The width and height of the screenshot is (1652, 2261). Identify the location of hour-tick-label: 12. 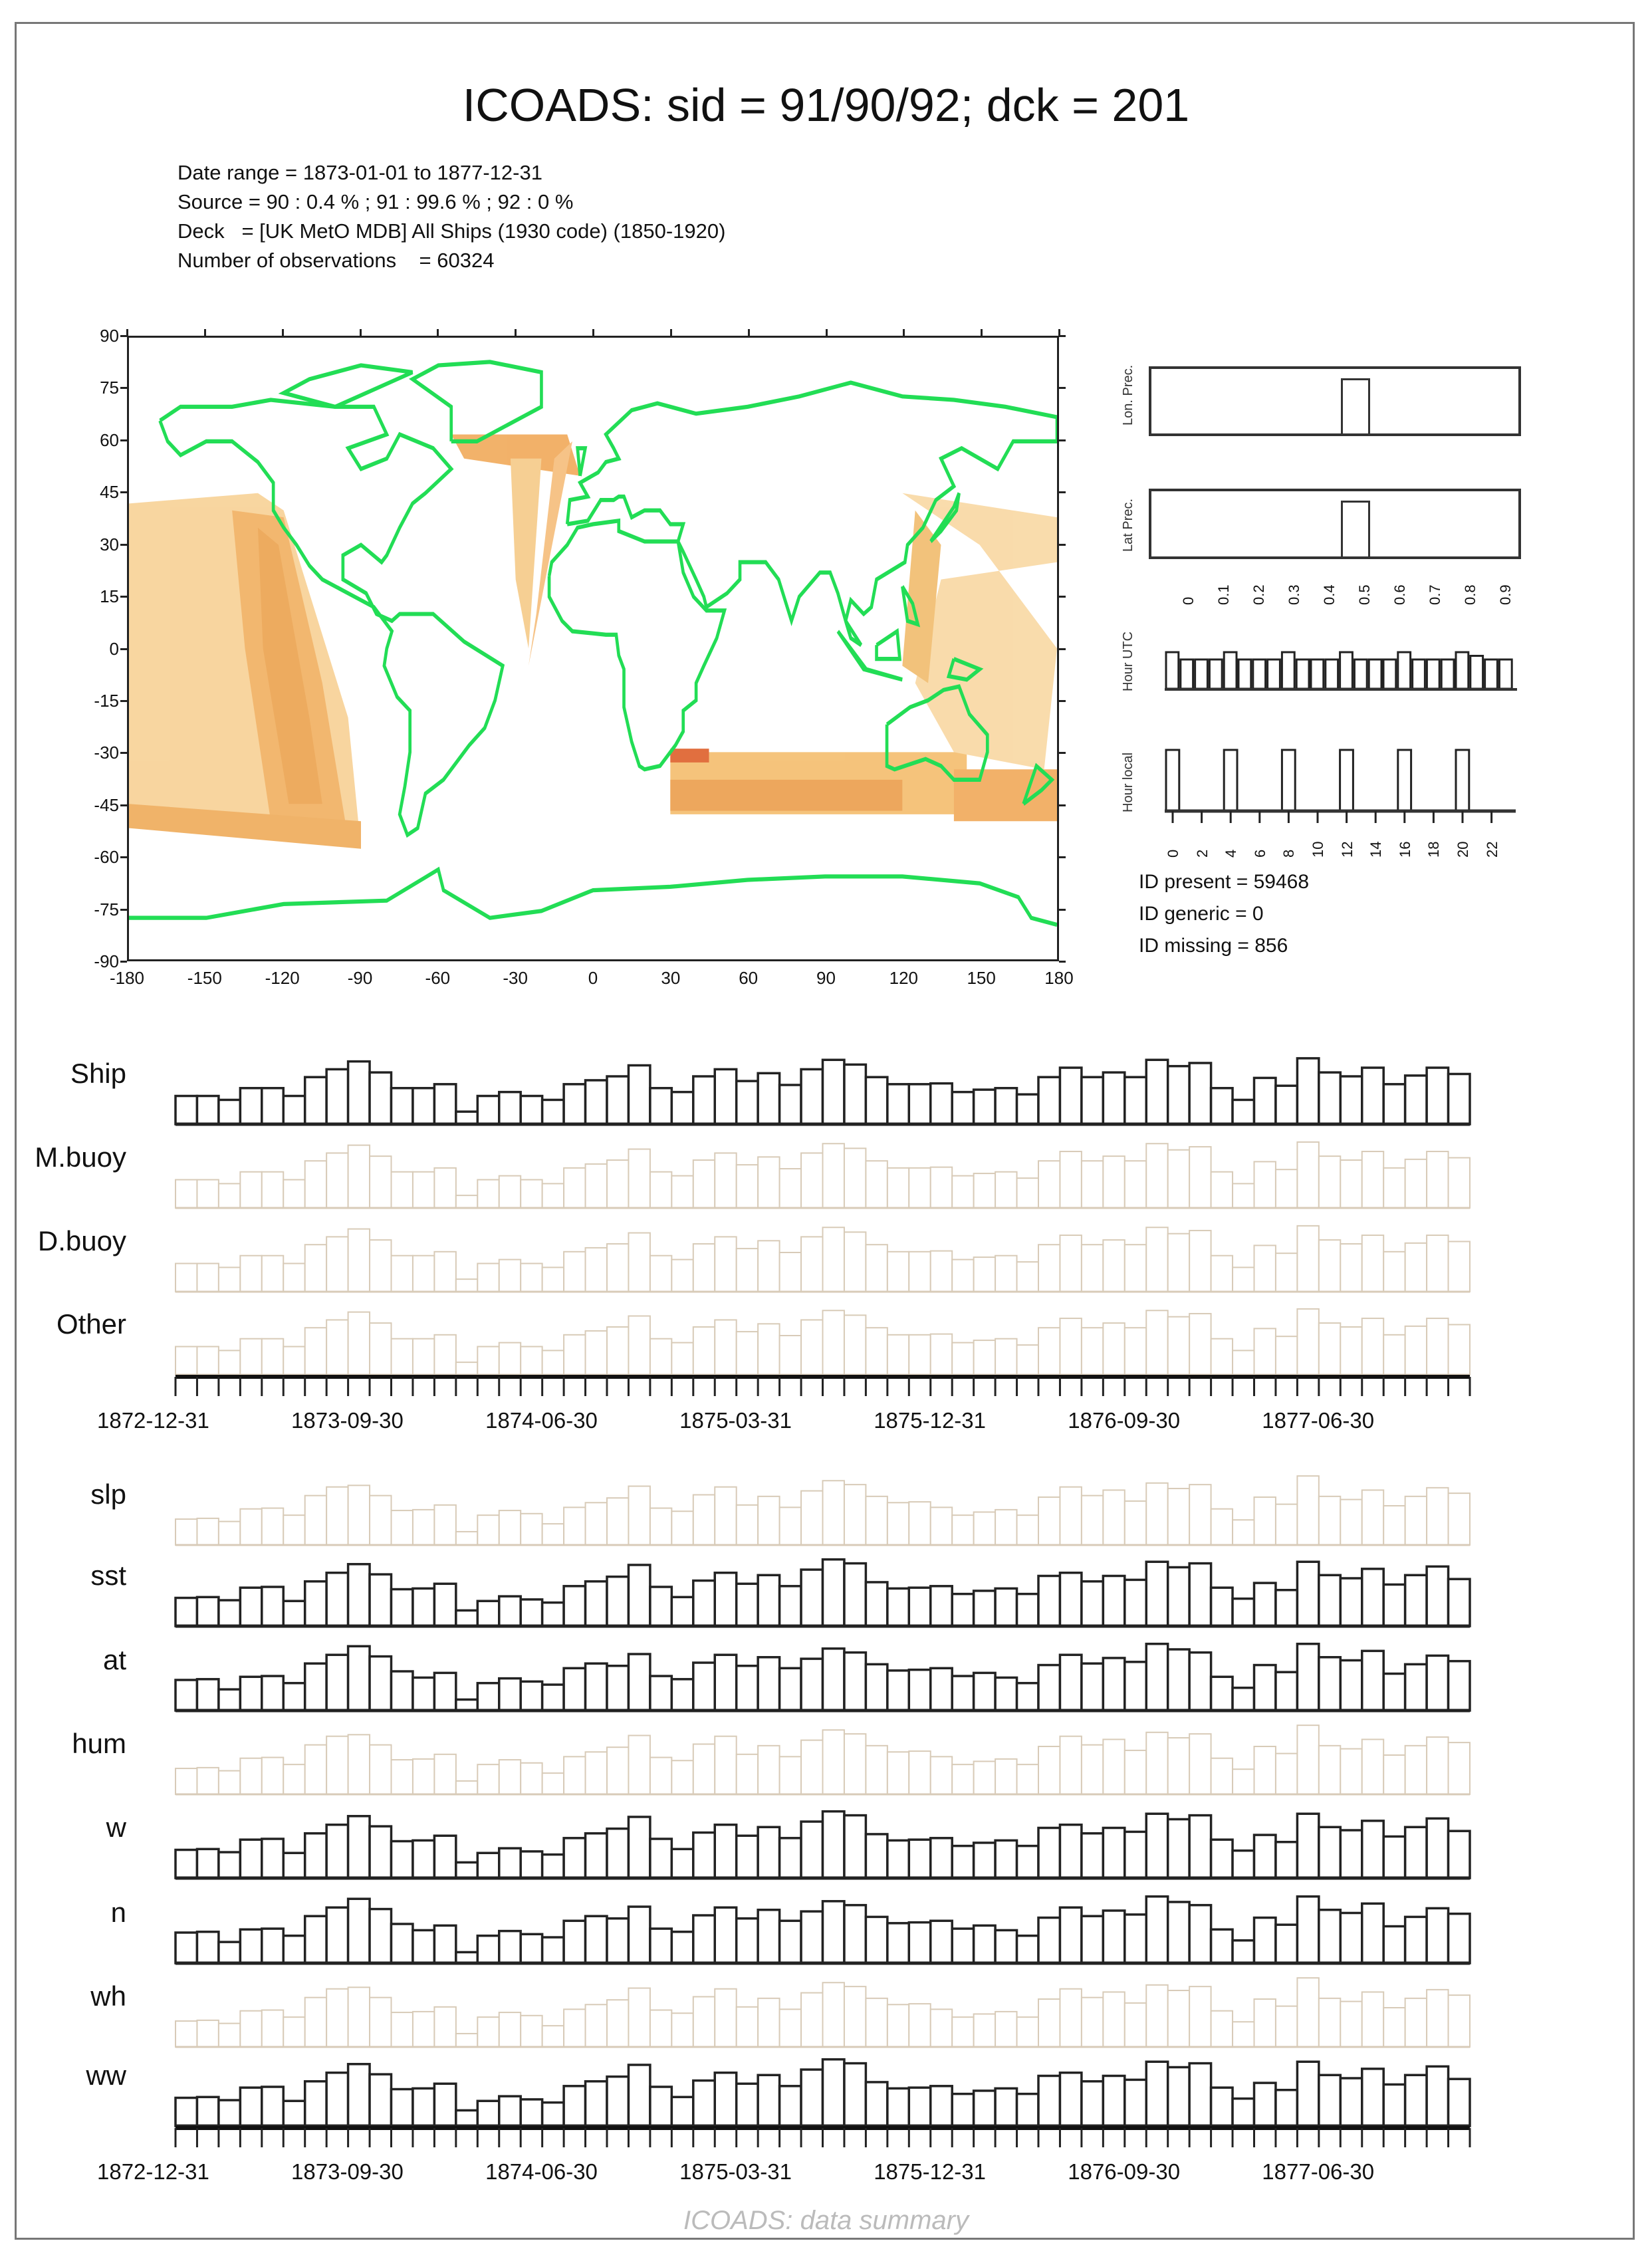
(1347, 849).